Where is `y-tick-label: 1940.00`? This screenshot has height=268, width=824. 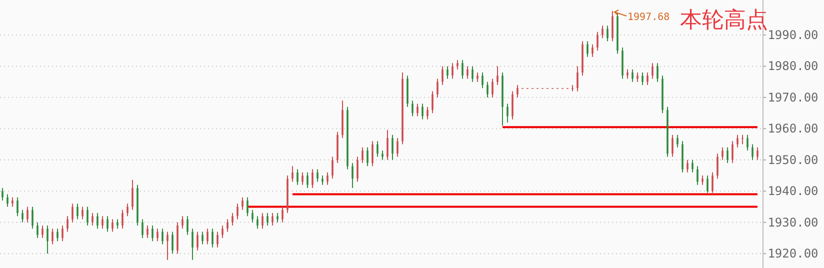 y-tick-label: 1940.00 is located at coordinates (793, 191).